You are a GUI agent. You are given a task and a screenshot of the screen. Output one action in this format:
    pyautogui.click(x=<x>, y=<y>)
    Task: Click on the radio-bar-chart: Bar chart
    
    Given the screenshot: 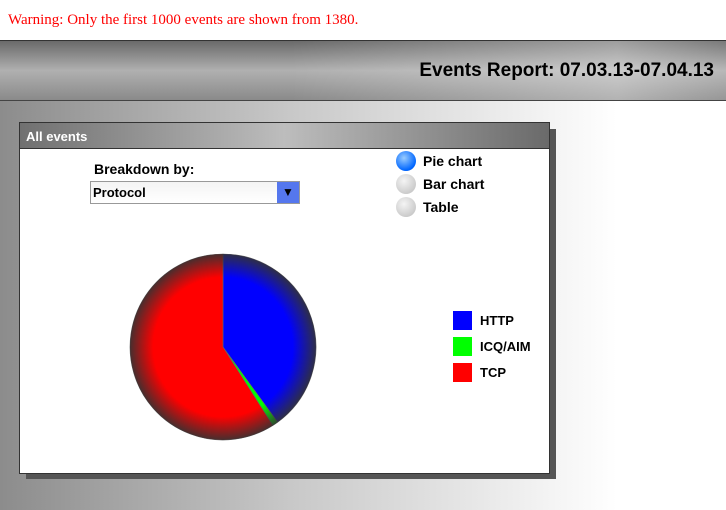 What is the action you would take?
    pyautogui.click(x=440, y=184)
    